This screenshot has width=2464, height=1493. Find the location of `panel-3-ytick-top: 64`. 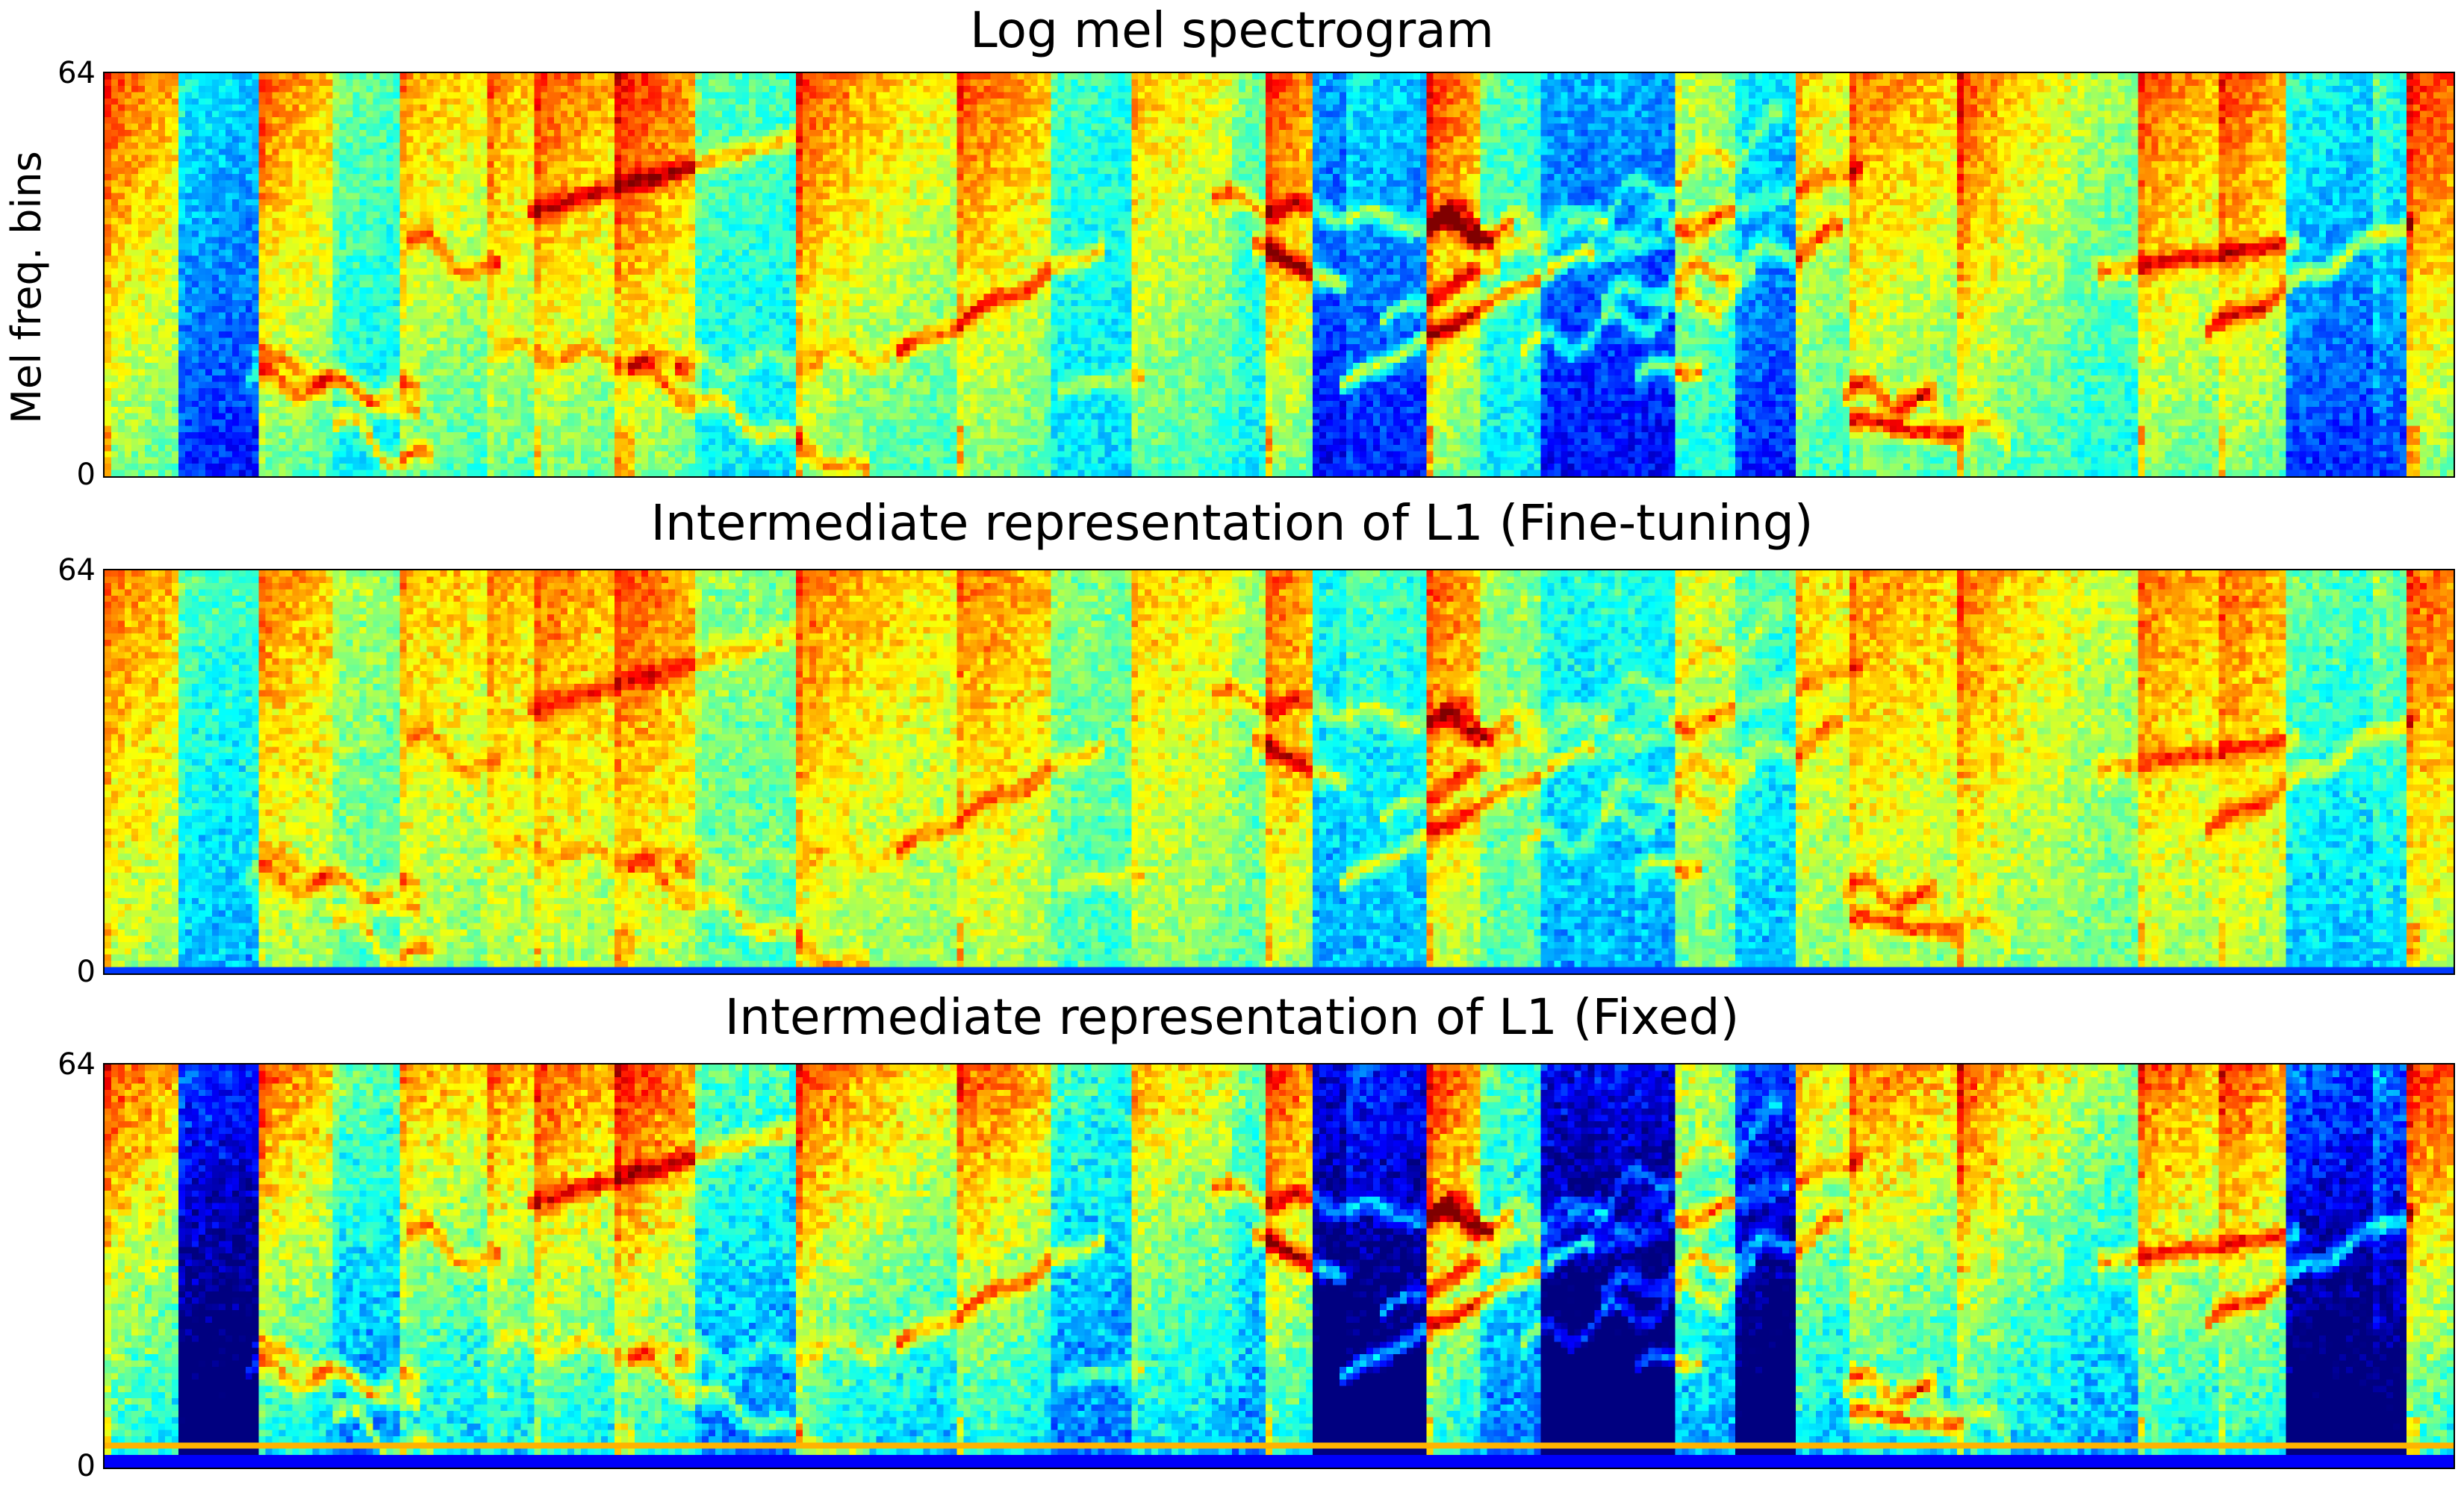

panel-3-ytick-top: 64 is located at coordinates (76, 1065).